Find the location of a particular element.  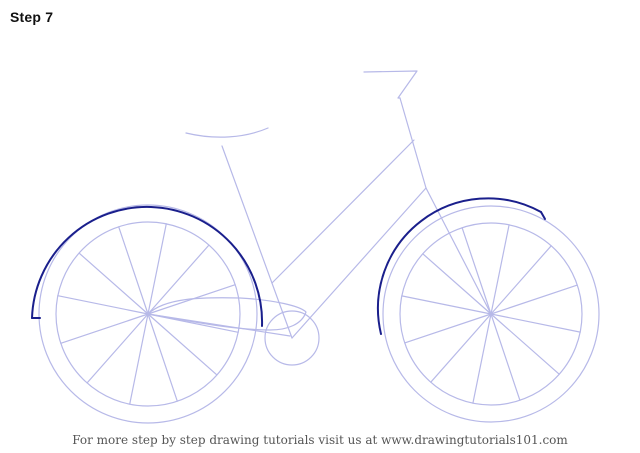

head-tube is located at coordinates (413, 143).